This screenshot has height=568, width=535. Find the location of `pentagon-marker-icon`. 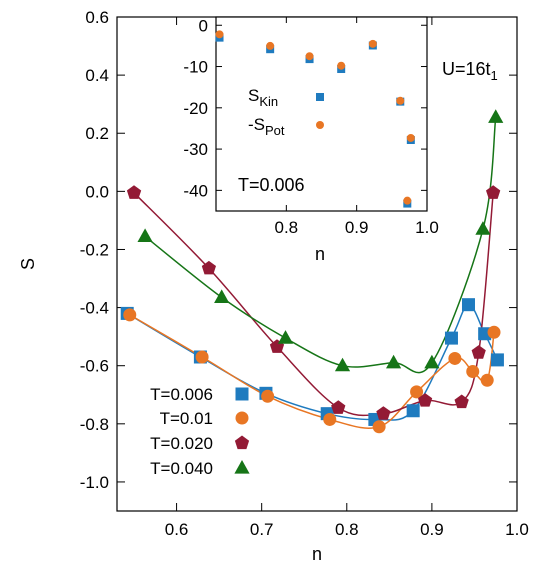

pentagon-marker-icon is located at coordinates (242, 442).